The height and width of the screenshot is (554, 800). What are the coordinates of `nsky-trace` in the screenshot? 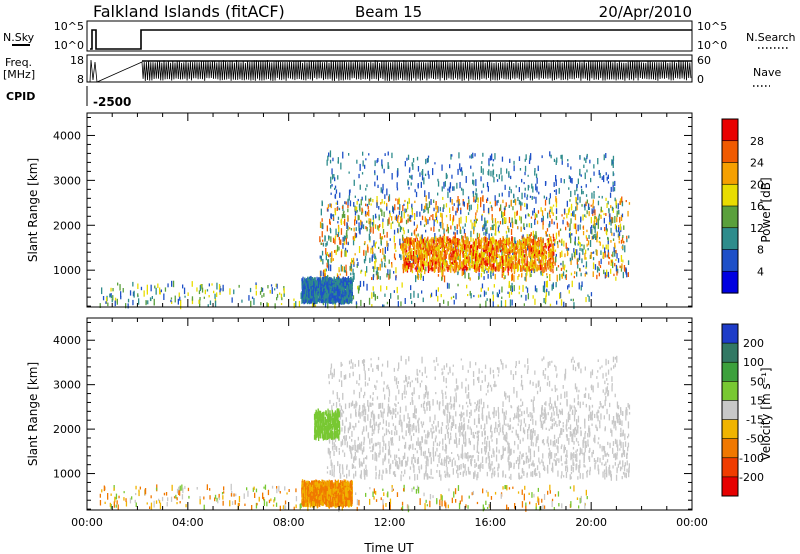 It's located at (391, 39).